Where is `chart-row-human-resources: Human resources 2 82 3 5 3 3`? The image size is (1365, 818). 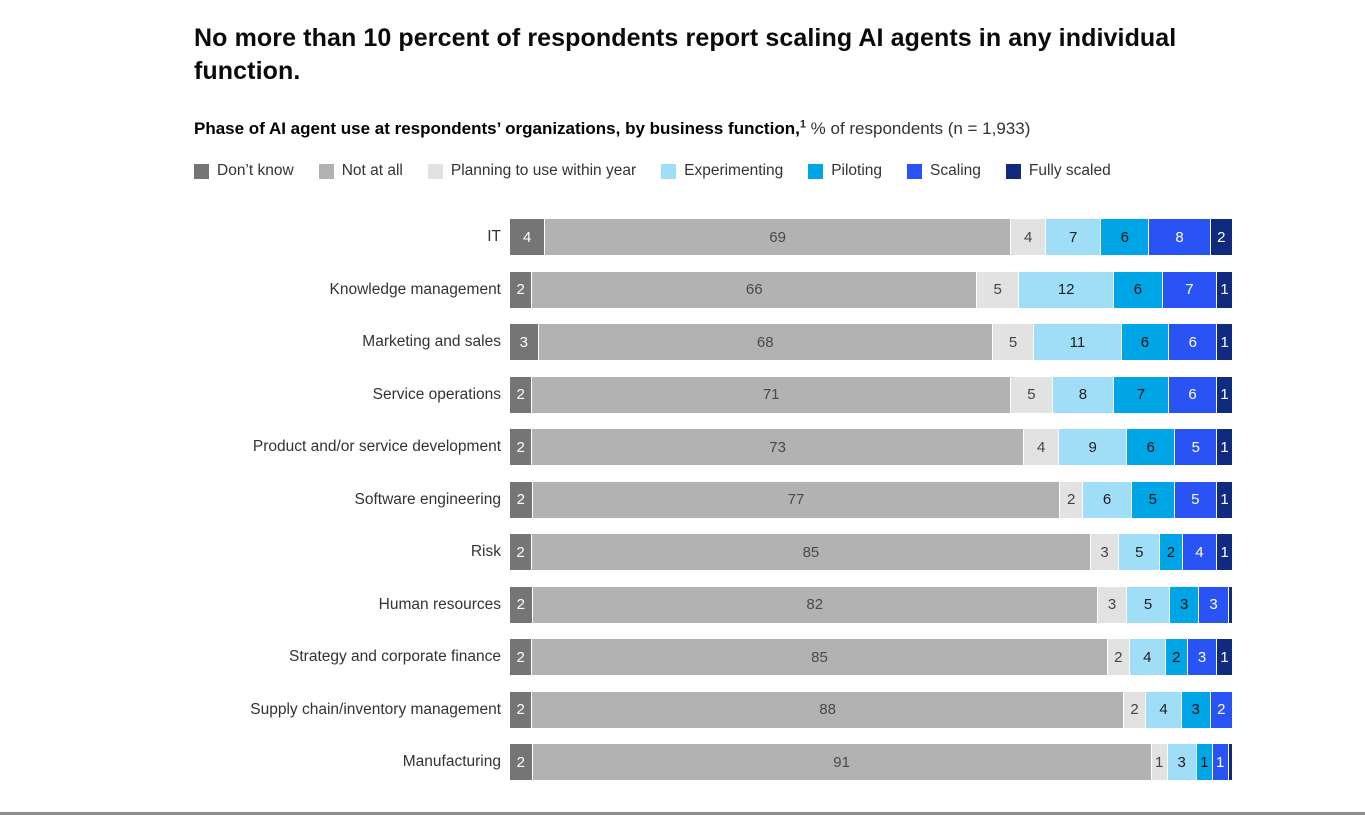
chart-row-human-resources: Human resources 2 82 3 5 3 3 is located at coordinates (714, 604).